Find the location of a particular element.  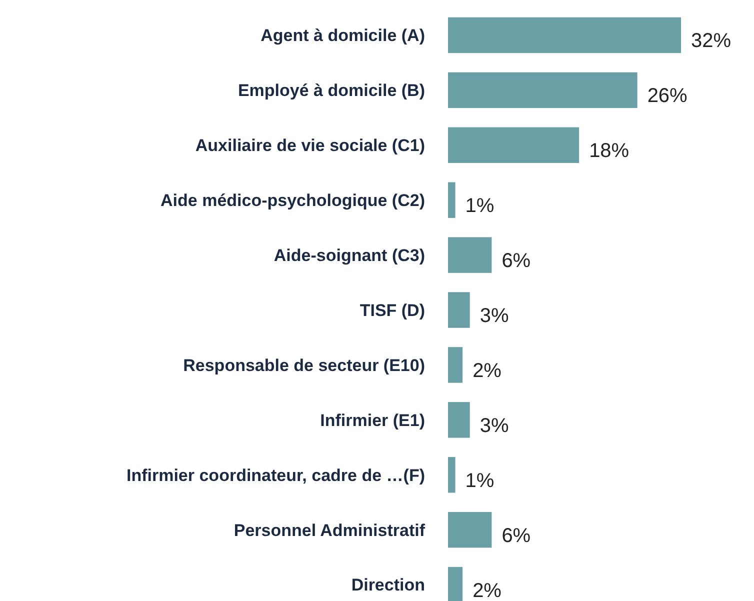

y-tick-label: Personnel Administratif is located at coordinates (330, 530).